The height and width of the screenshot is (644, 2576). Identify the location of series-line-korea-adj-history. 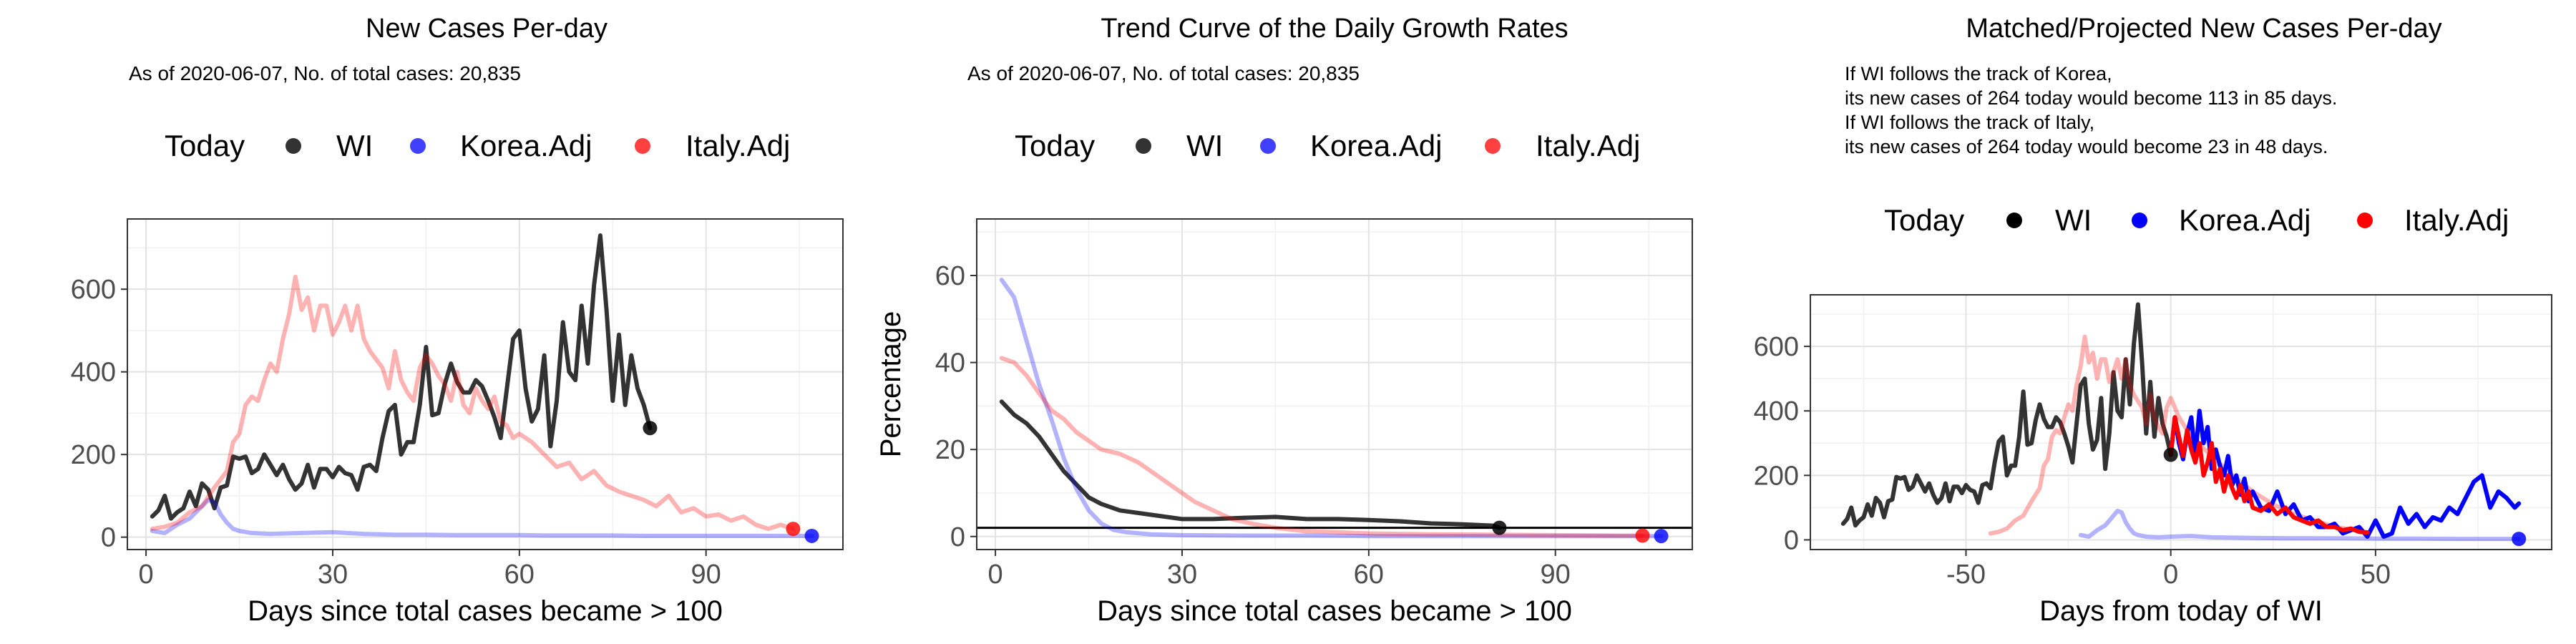
(2300, 525).